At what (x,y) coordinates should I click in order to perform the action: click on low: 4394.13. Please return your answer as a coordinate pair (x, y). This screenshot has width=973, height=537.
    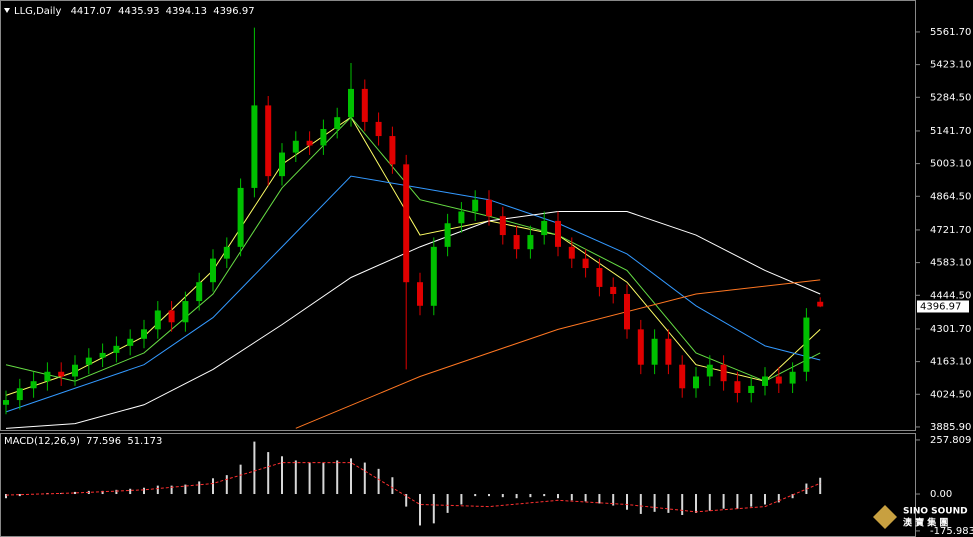
    Looking at the image, I should click on (186, 11).